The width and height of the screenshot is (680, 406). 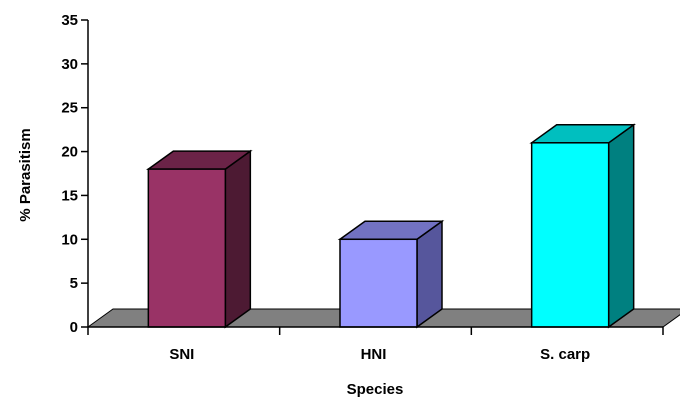 I want to click on y-tick-label: 35, so click(x=69, y=20).